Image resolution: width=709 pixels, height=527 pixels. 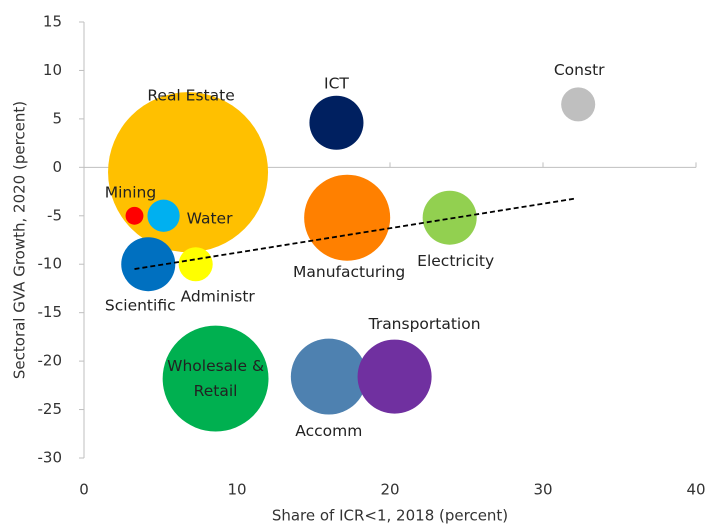 I want to click on y-tick-label: 5, so click(x=57, y=118).